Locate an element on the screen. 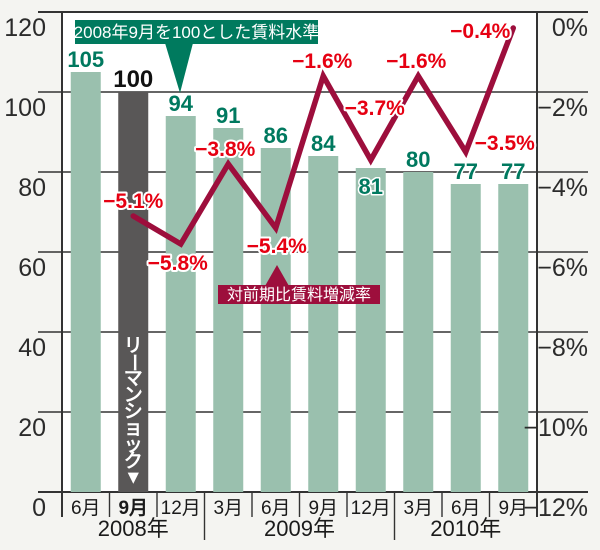 Image resolution: width=600 pixels, height=550 pixels. shock-label-char: ン is located at coordinates (133, 395).